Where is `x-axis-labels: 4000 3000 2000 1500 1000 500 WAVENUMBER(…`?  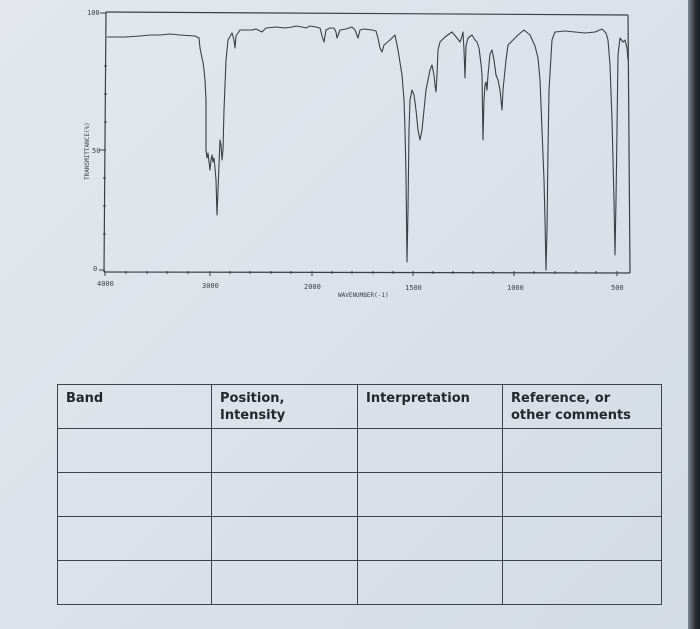
x-axis-labels: 4000 3000 2000 1500 1000 500 WAVENUMBER(… is located at coordinates (360, 289).